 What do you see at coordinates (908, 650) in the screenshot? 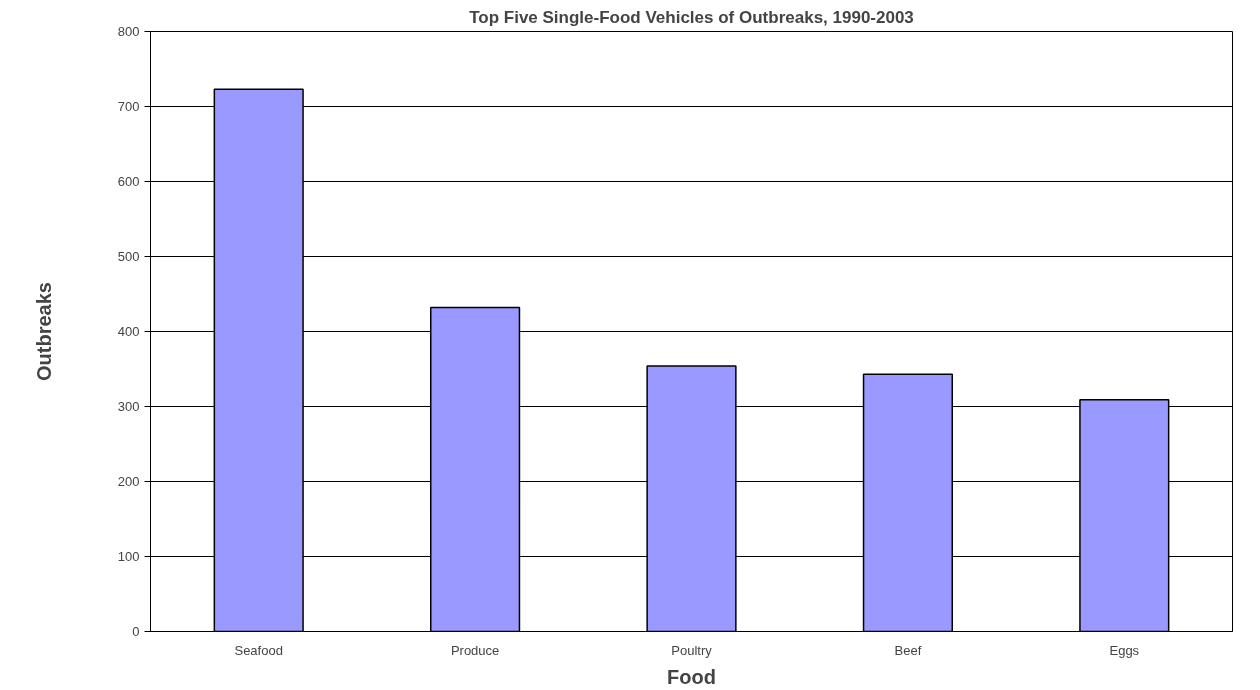
I see `x-tick-label: Beef` at bounding box center [908, 650].